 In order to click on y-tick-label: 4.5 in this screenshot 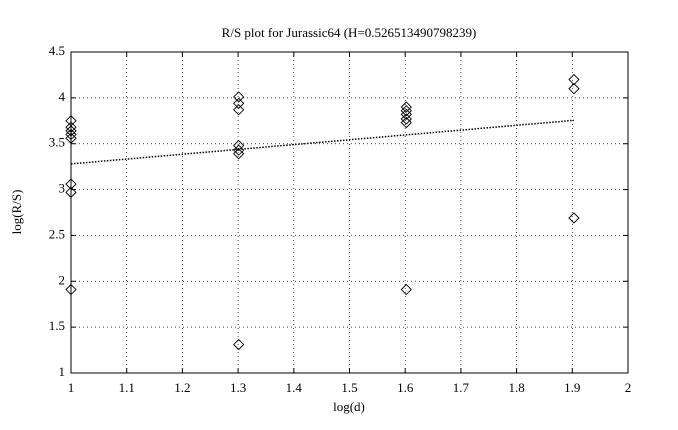, I will do `click(57, 50)`.